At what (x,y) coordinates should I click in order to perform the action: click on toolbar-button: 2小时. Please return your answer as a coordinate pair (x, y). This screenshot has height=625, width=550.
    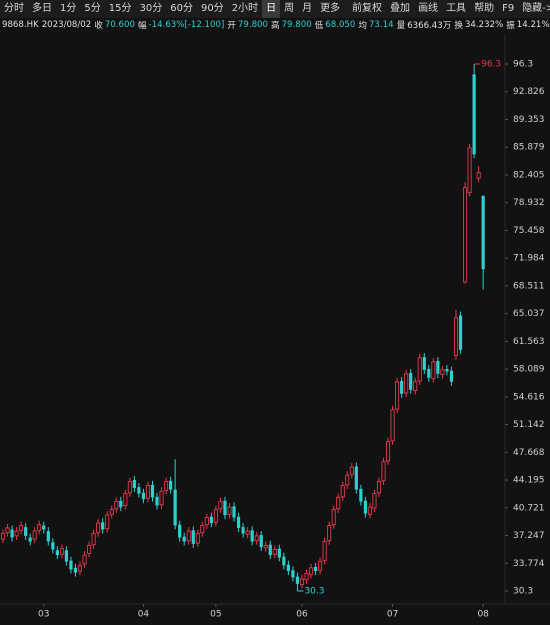
    Looking at the image, I should click on (245, 8).